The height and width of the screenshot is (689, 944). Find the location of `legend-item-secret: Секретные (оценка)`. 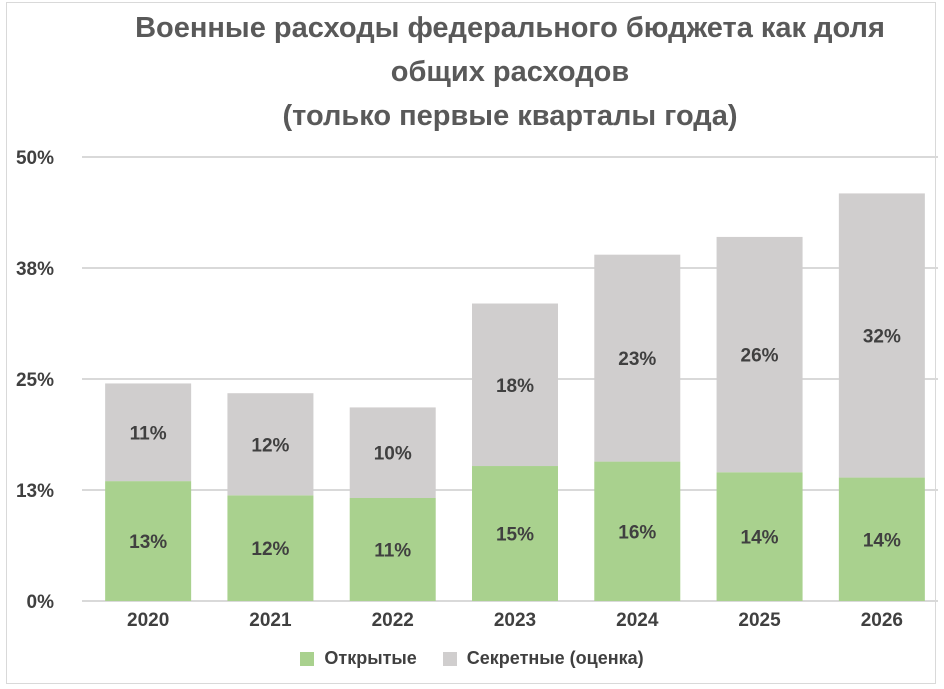

legend-item-secret: Секретные (оценка) is located at coordinates (543, 658).